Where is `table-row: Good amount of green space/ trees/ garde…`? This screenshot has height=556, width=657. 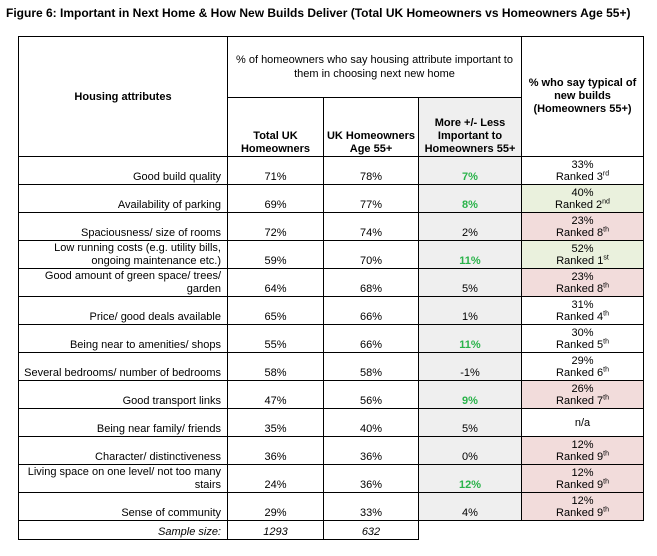 table-row: Good amount of green space/ trees/ garde… is located at coordinates (331, 282).